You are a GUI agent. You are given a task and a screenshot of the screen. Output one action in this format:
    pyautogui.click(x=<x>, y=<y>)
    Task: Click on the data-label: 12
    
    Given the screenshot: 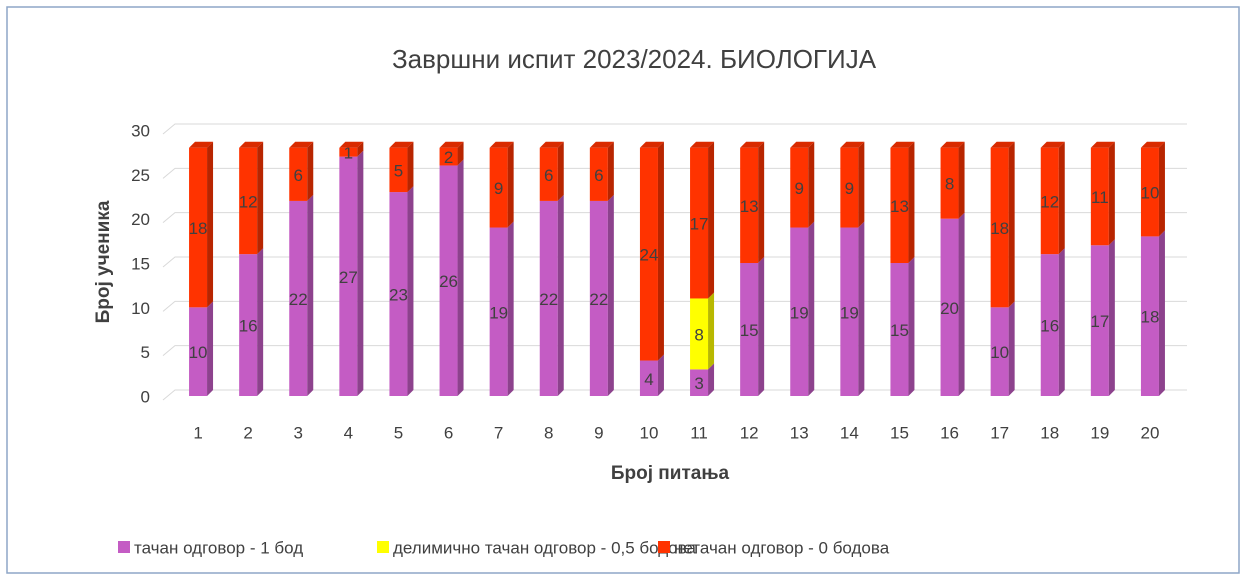 What is the action you would take?
    pyautogui.click(x=1049, y=201)
    